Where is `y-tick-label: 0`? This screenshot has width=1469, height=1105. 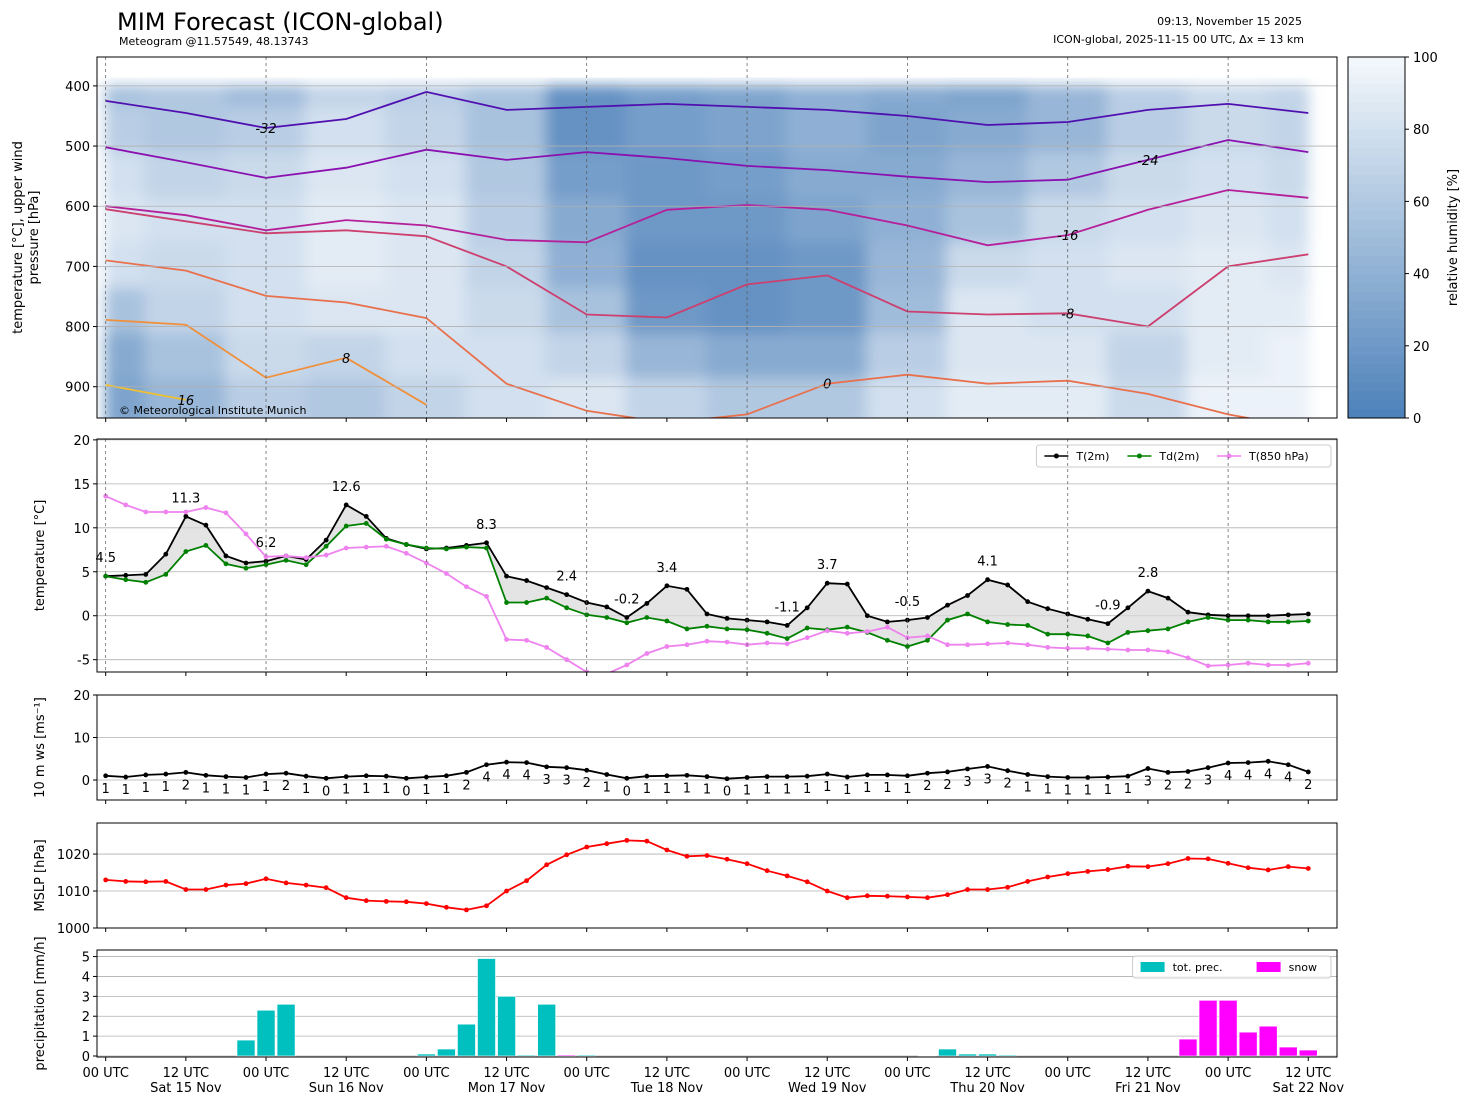
y-tick-label: 0 is located at coordinates (86, 781).